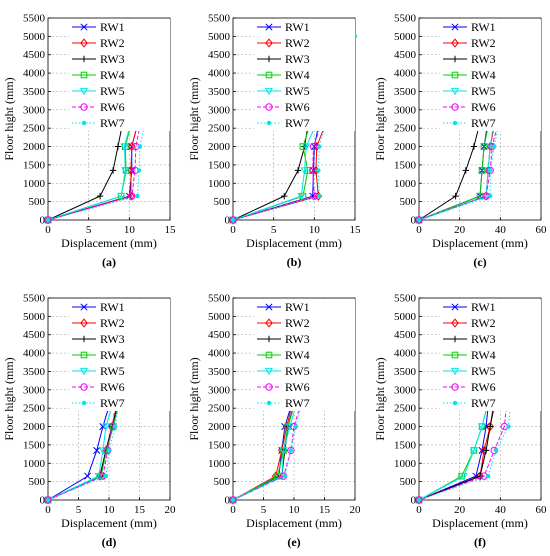  What do you see at coordinates (293, 542) in the screenshot?
I see `panel-label: (e)` at bounding box center [293, 542].